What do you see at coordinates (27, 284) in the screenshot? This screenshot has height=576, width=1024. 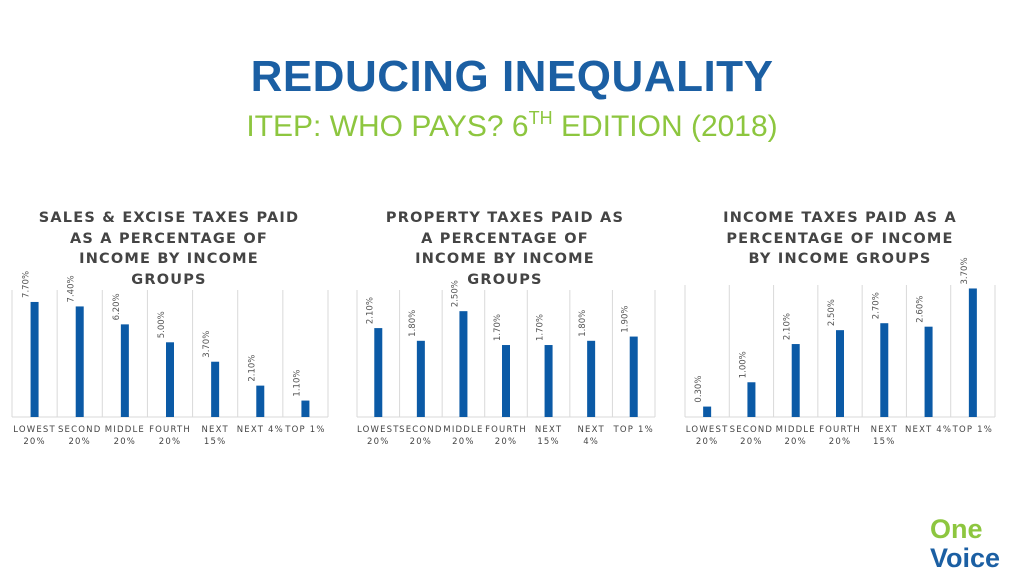 I see `data-label: 7.70%` at bounding box center [27, 284].